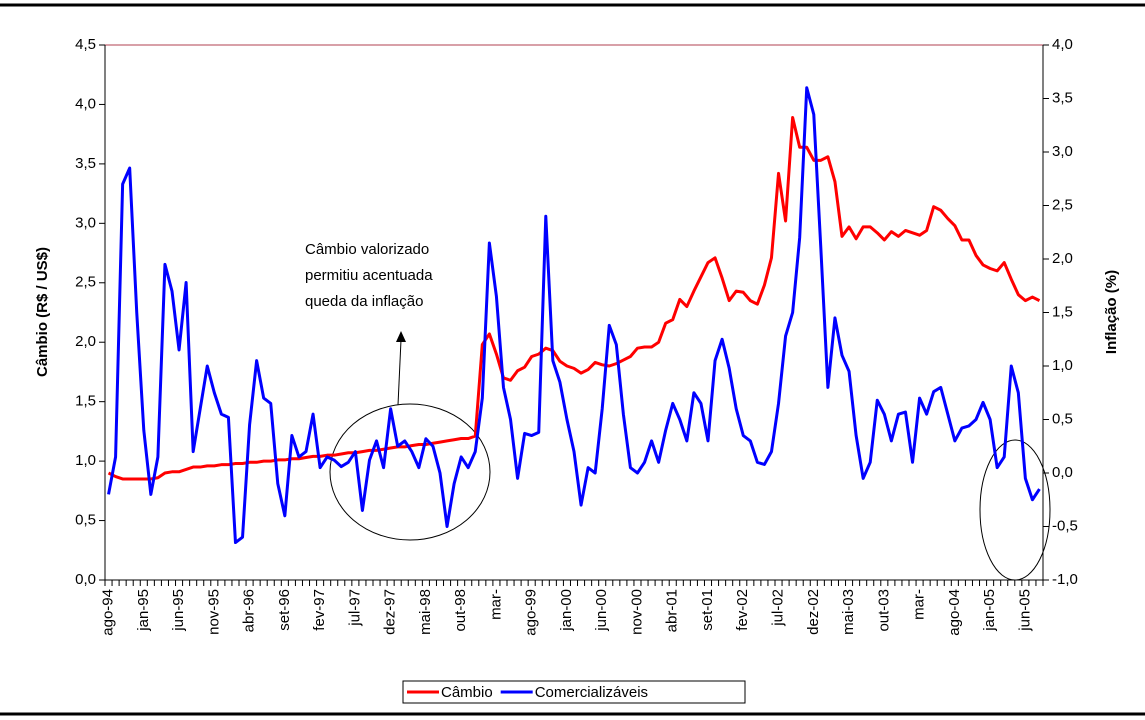  Describe the element at coordinates (707, 610) in the screenshot. I see `x-tick-label: set-01` at that location.